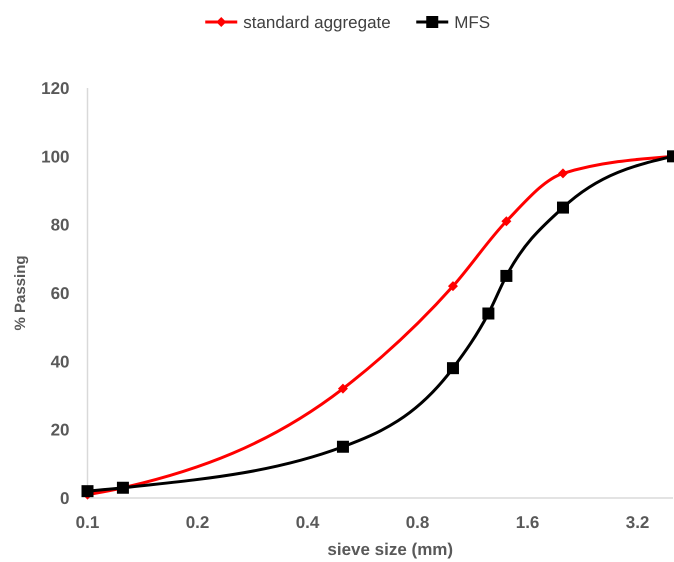 The image size is (674, 562). Describe the element at coordinates (472, 22) in the screenshot. I see `legend-label: MFS` at that location.